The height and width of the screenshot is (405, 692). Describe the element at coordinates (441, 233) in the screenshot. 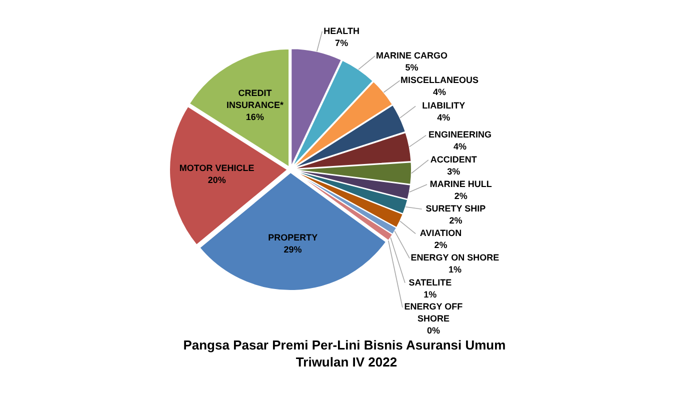

I see `slice-label: AVIATION` at that location.